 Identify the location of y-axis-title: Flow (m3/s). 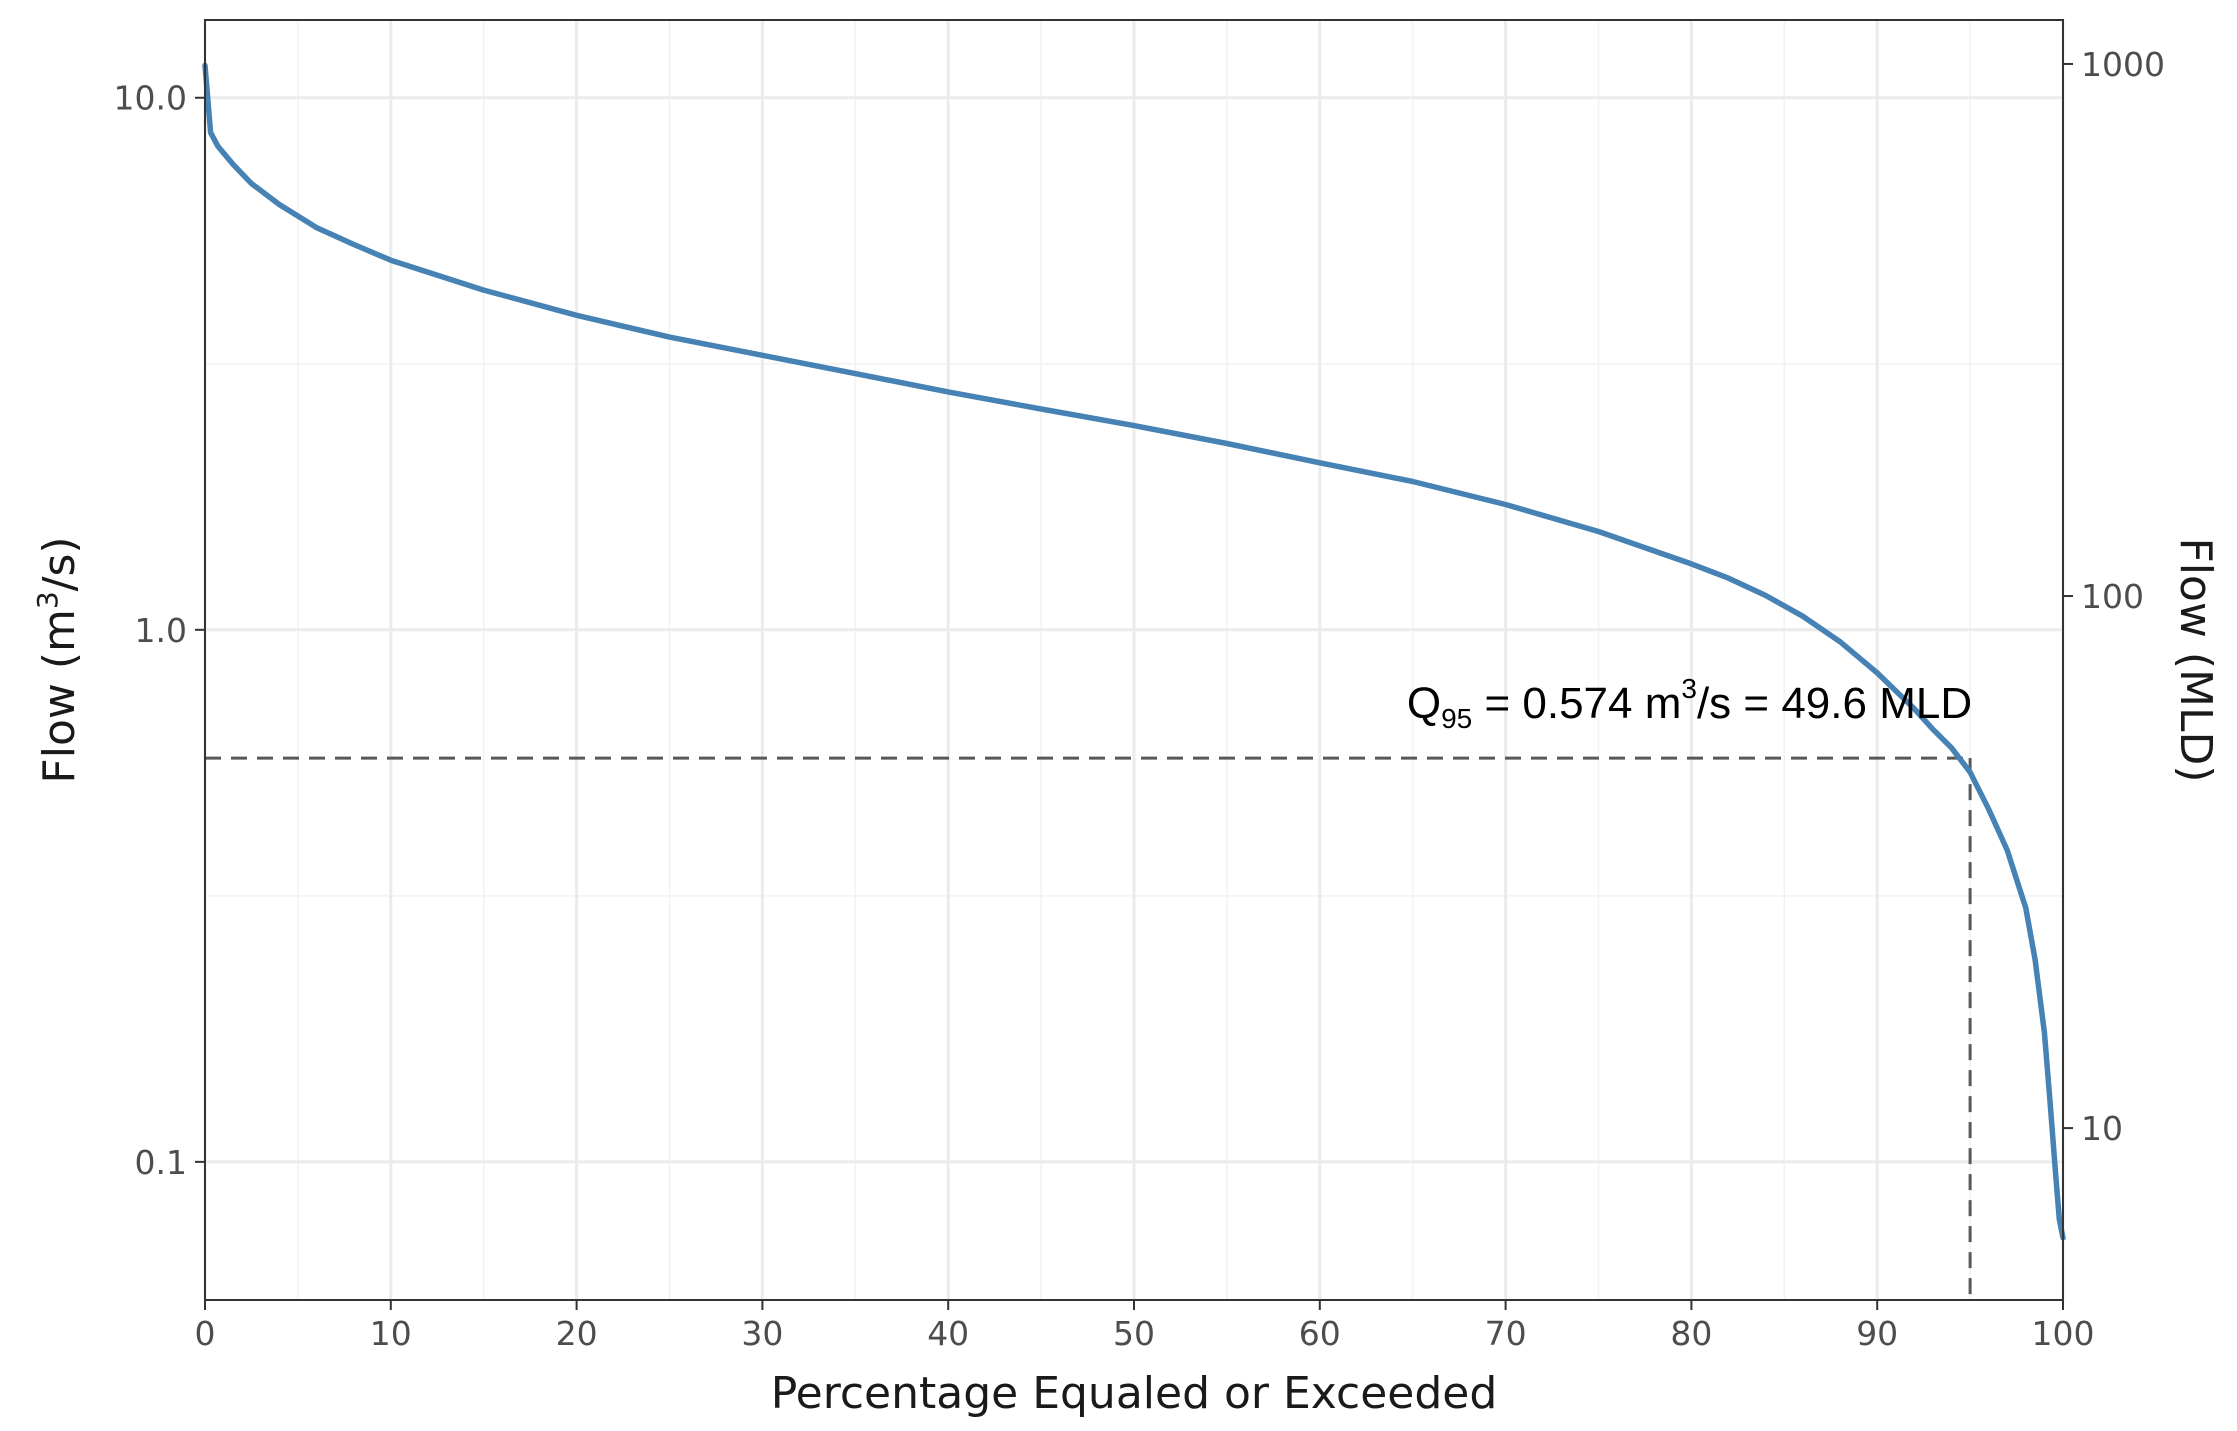
(58, 659).